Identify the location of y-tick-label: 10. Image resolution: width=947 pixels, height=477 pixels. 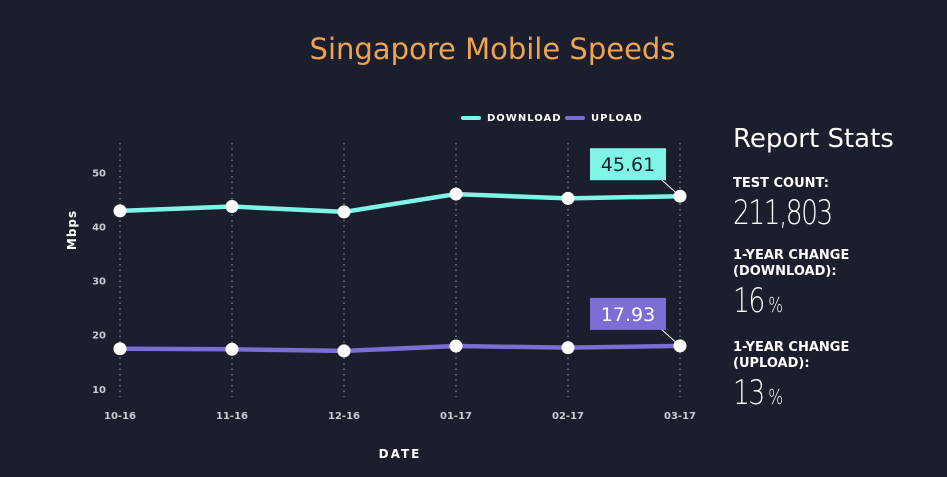
(99, 390).